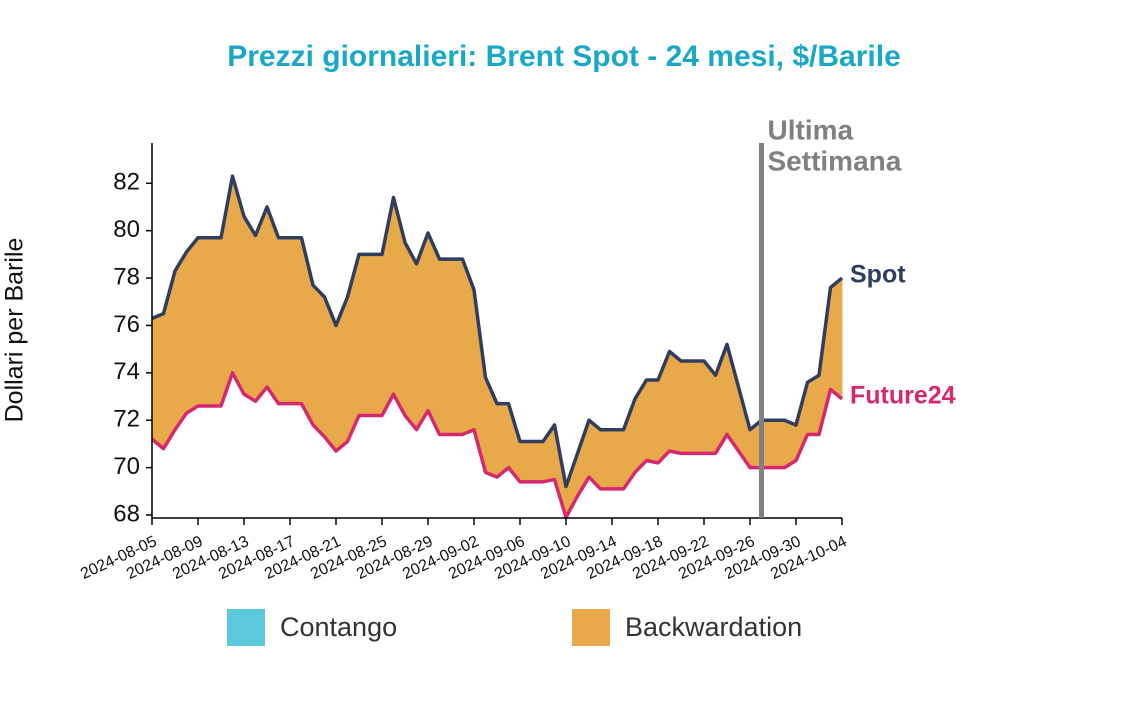 The width and height of the screenshot is (1128, 719). Describe the element at coordinates (126, 229) in the screenshot. I see `y-tick-label: 80` at that location.